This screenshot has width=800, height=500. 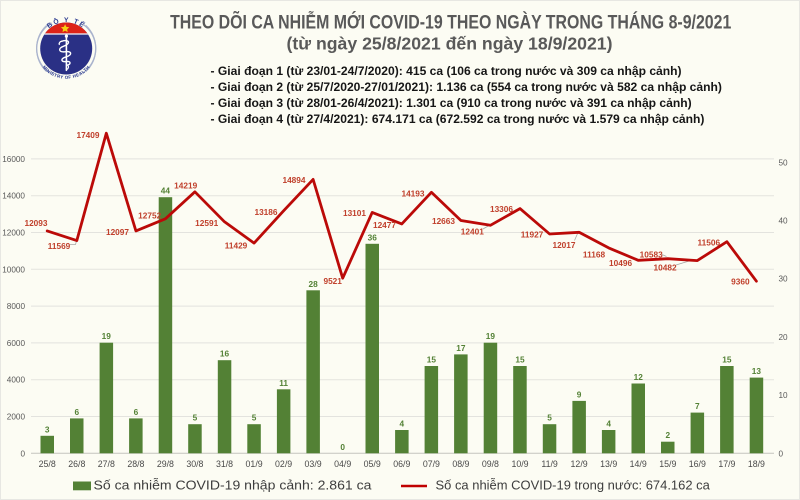 What do you see at coordinates (460, 464) in the screenshot?
I see `svg-text: 08/9` at bounding box center [460, 464].